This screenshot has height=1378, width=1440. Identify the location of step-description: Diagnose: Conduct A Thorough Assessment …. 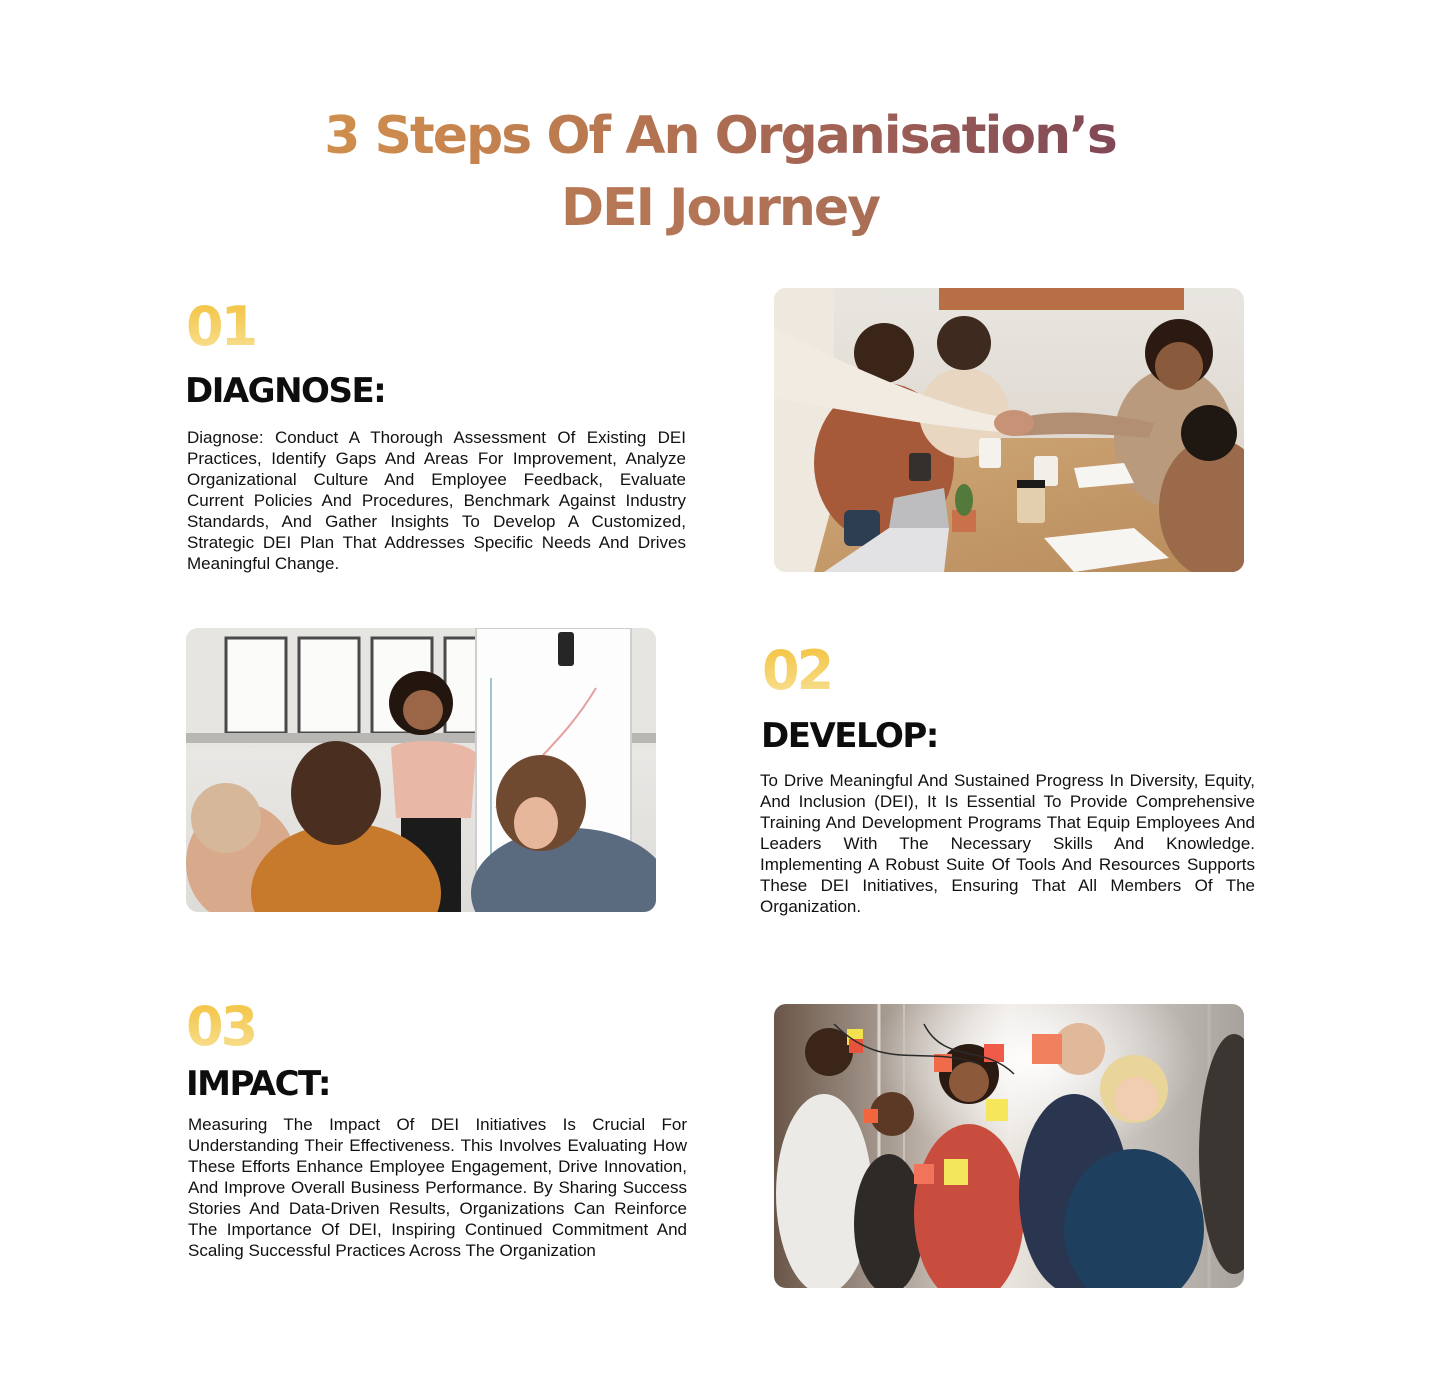
(436, 500).